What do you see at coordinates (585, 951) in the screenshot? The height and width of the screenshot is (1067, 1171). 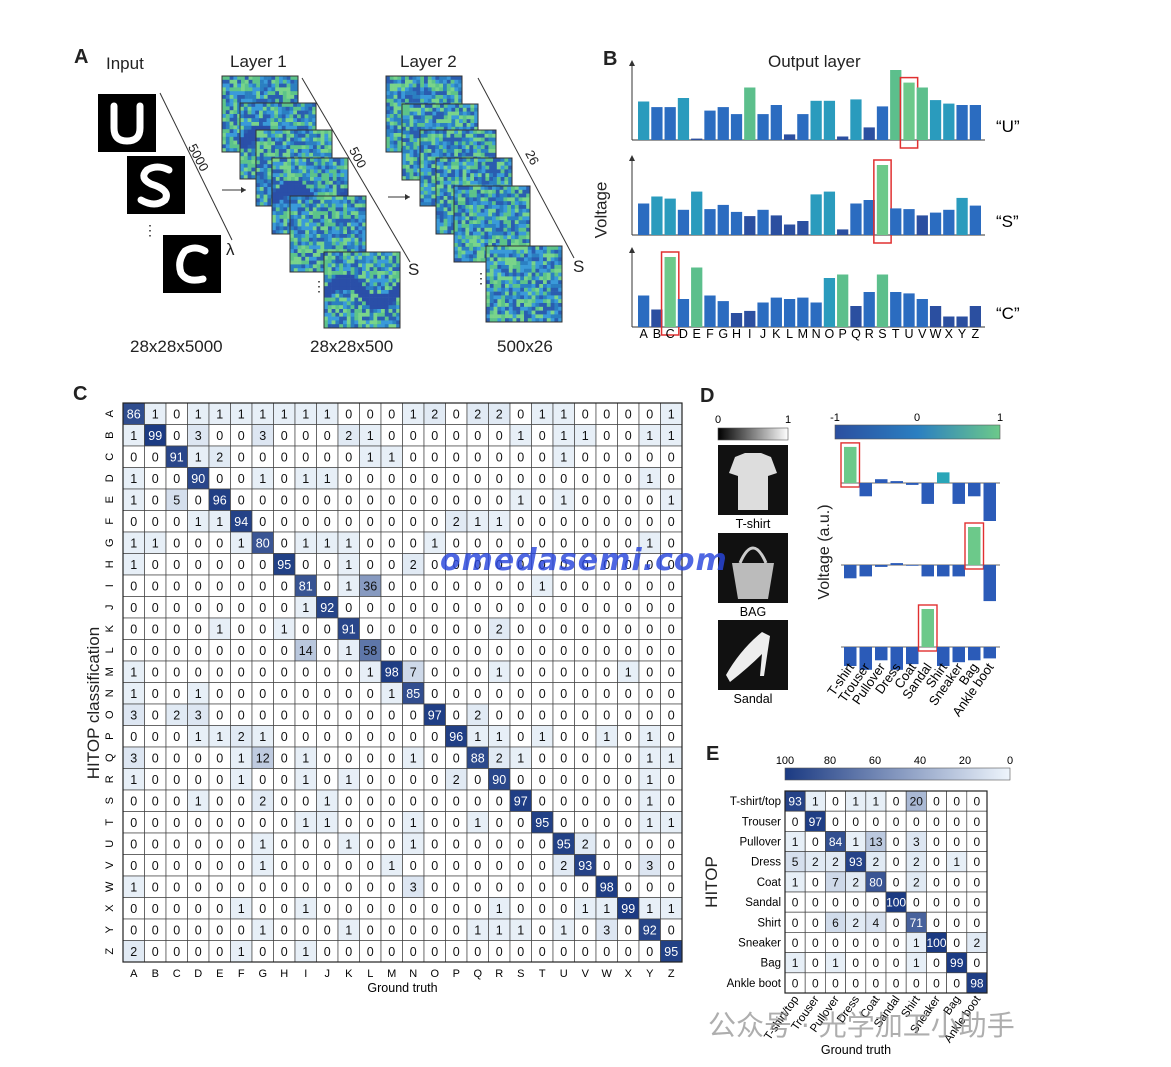 I see `cm-cell-Z-V: 0` at bounding box center [585, 951].